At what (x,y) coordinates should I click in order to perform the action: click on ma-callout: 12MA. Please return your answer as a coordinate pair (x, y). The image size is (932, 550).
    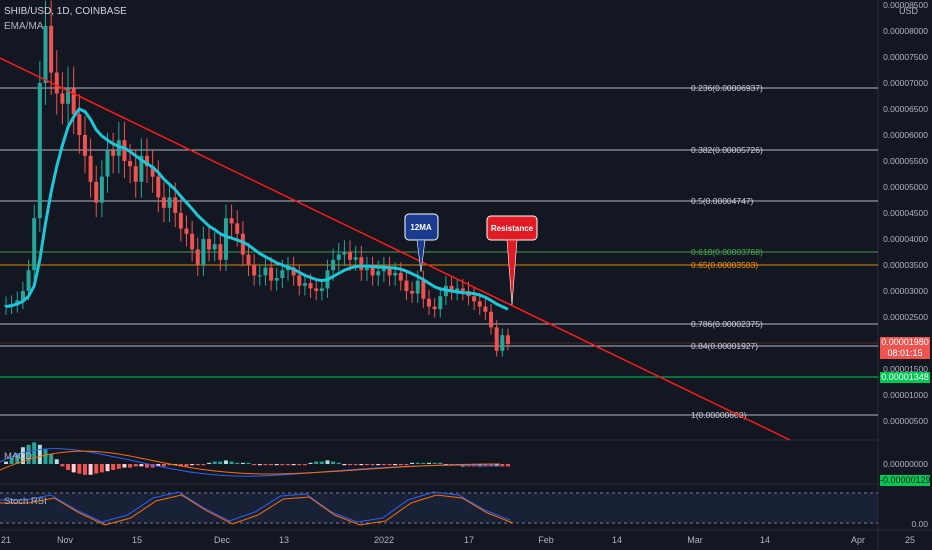
    Looking at the image, I should click on (421, 243).